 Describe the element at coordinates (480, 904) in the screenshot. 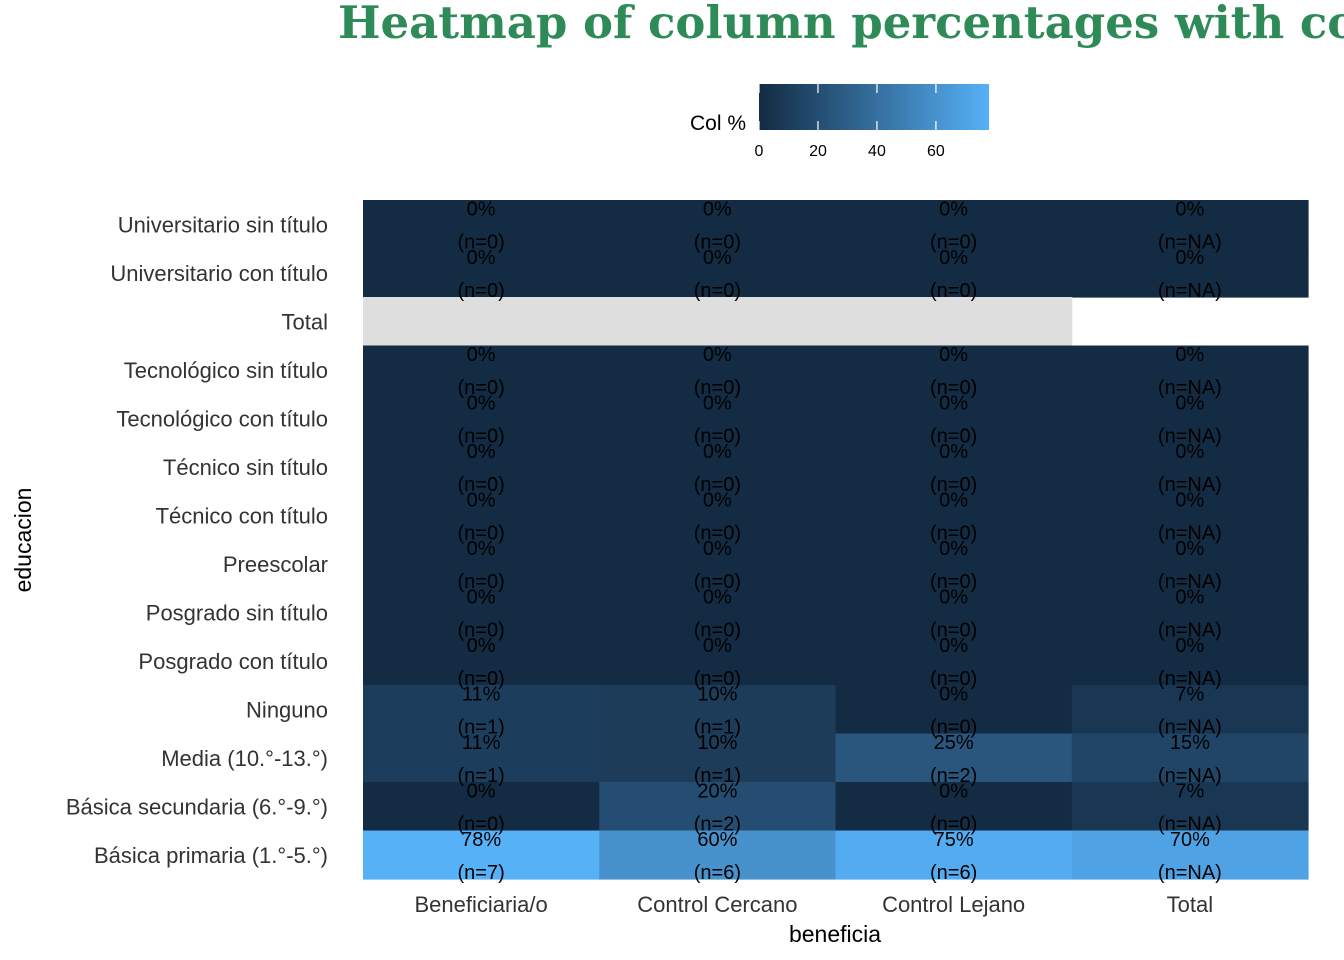

I see `x-tick-label: Beneficiaria/o` at that location.